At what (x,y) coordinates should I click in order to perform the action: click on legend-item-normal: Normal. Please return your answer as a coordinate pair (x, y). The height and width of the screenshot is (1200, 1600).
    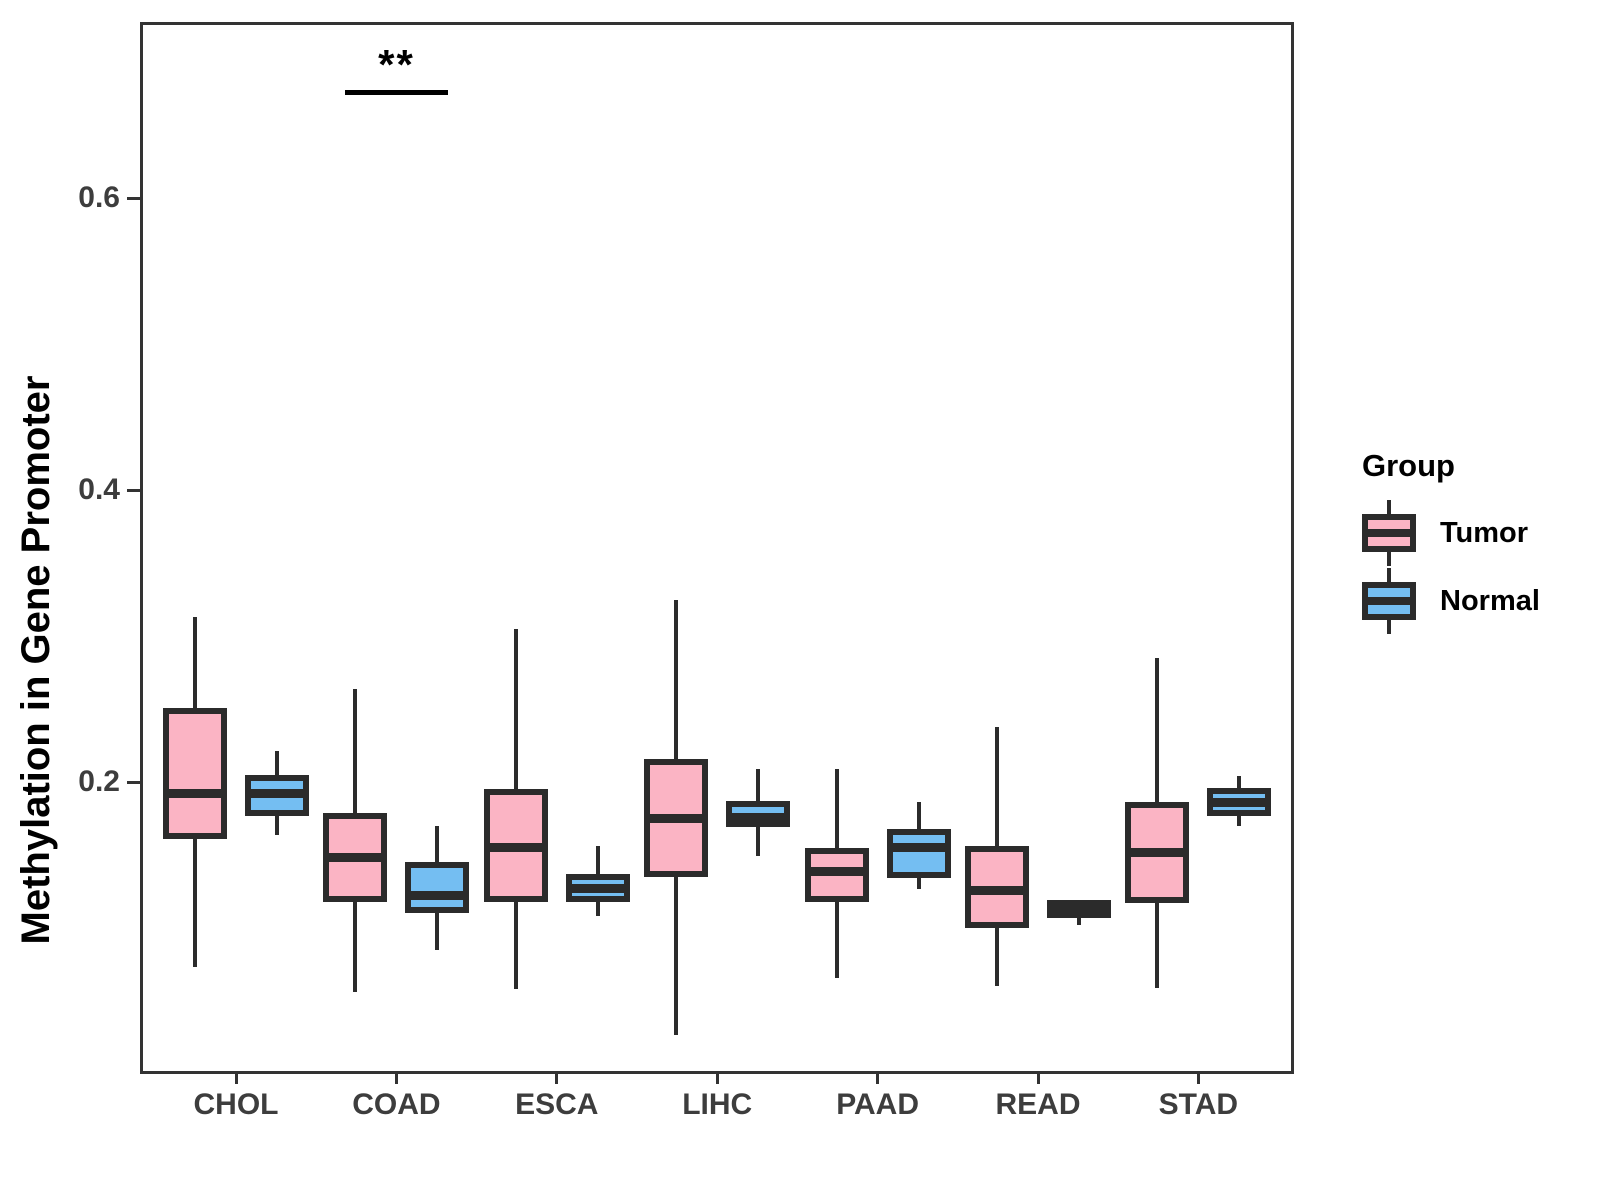
    Looking at the image, I should click on (1451, 601).